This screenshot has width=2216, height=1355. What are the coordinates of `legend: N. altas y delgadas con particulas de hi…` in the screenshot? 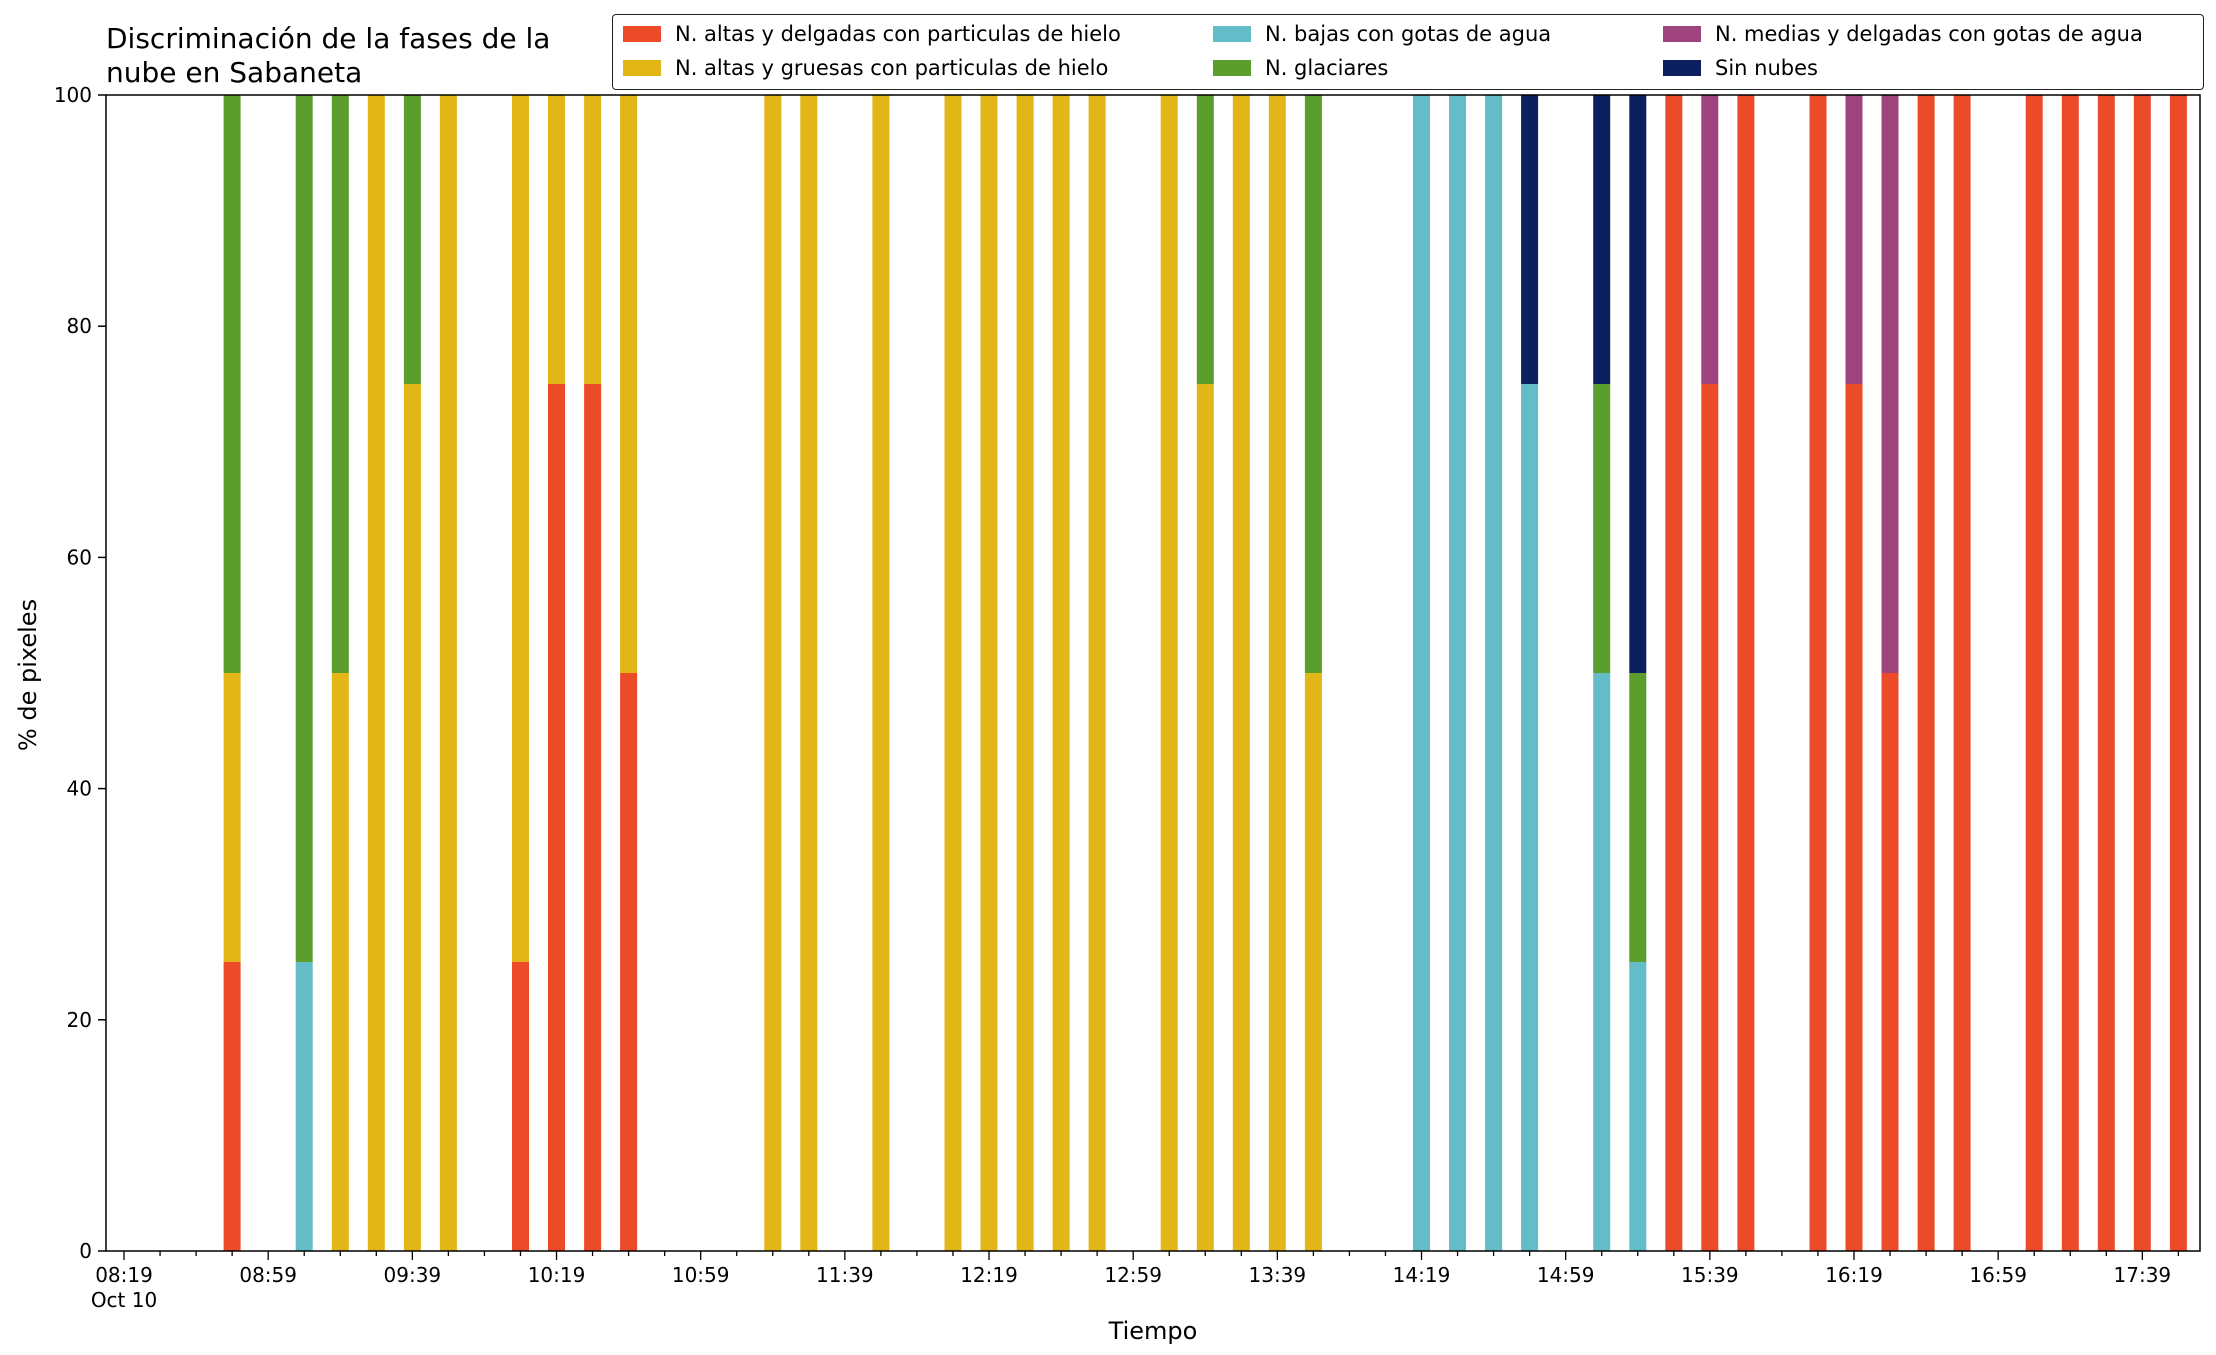 It's located at (1408, 52).